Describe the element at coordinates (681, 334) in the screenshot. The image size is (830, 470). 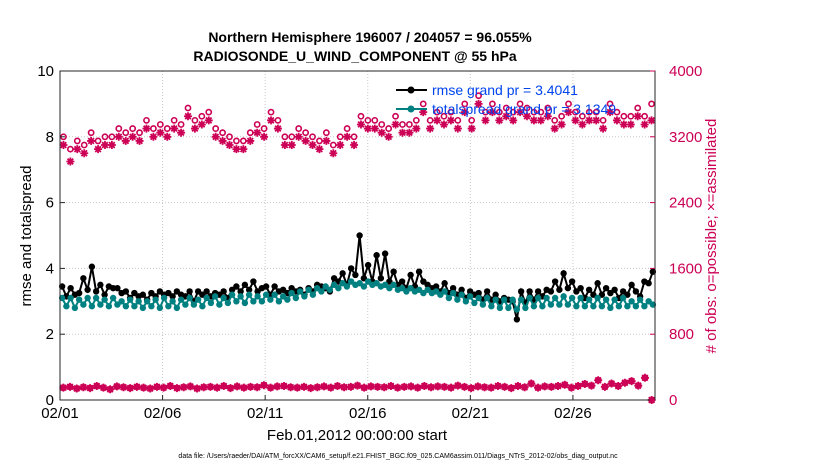
I see `y-tick-label-right: 800` at that location.